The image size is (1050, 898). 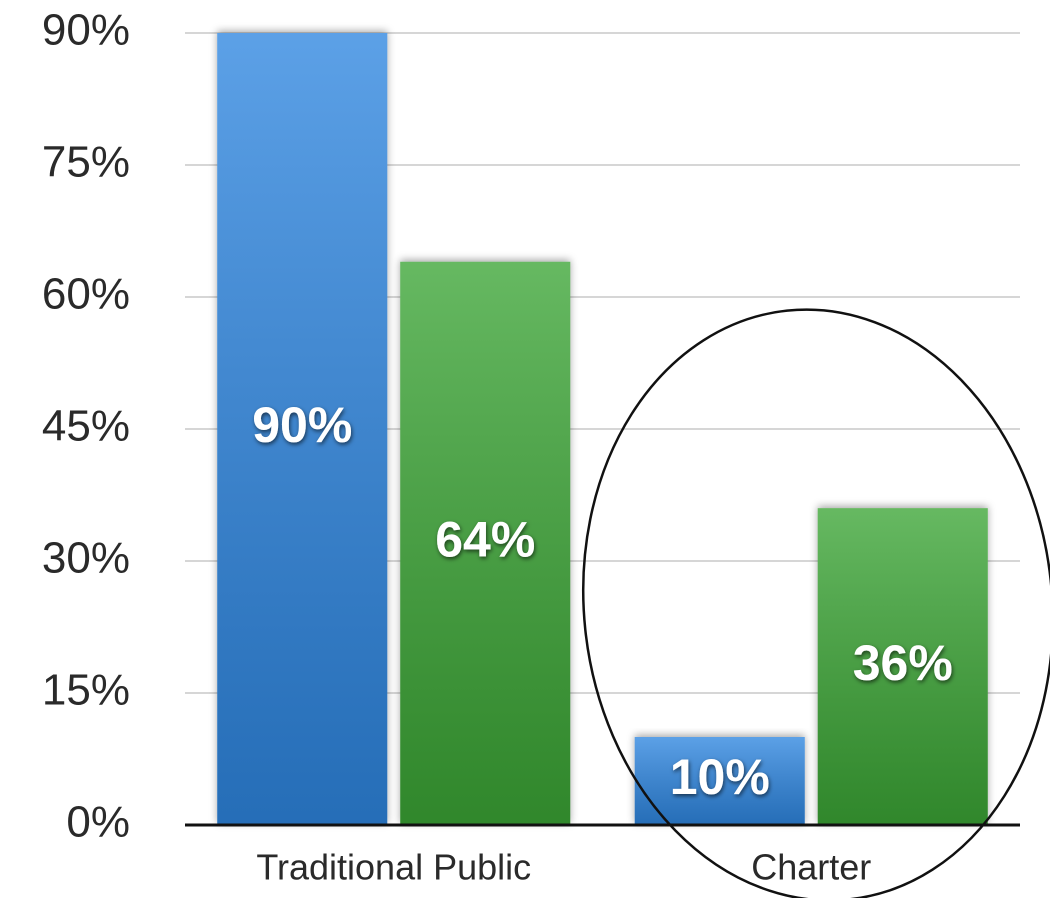 What do you see at coordinates (86, 690) in the screenshot?
I see `y-tick-label: 15%` at bounding box center [86, 690].